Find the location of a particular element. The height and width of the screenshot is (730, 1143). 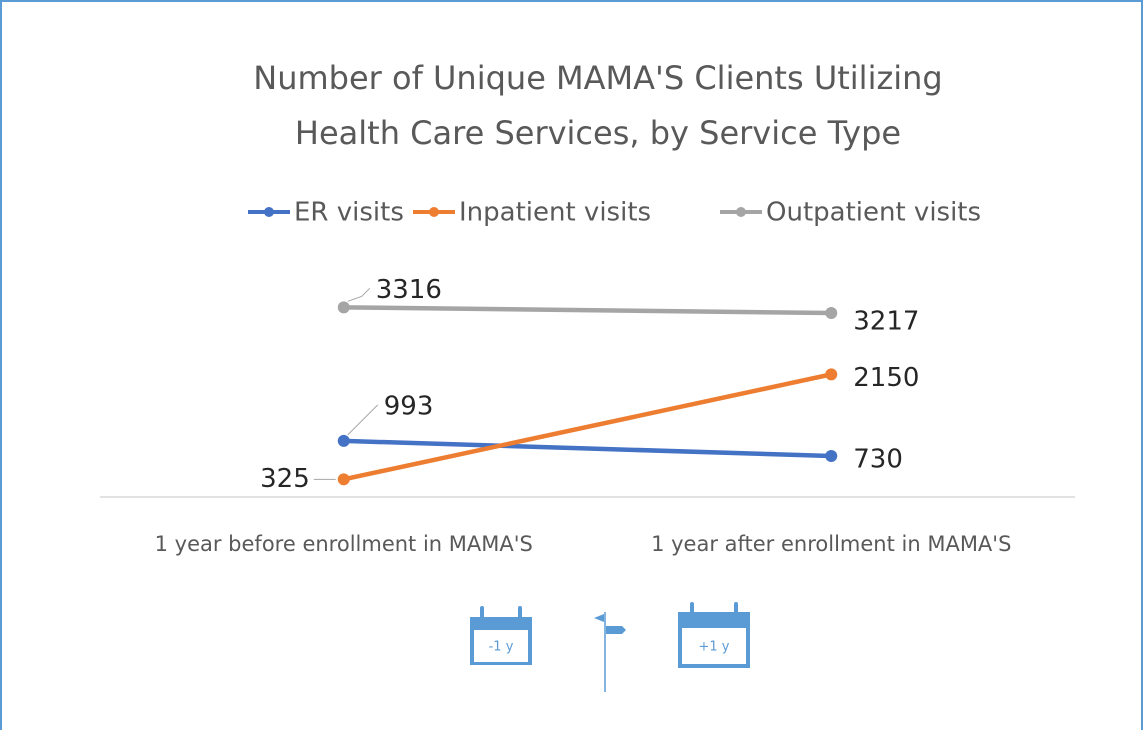

chart-title: Health Care Services, by Service Type is located at coordinates (598, 133).